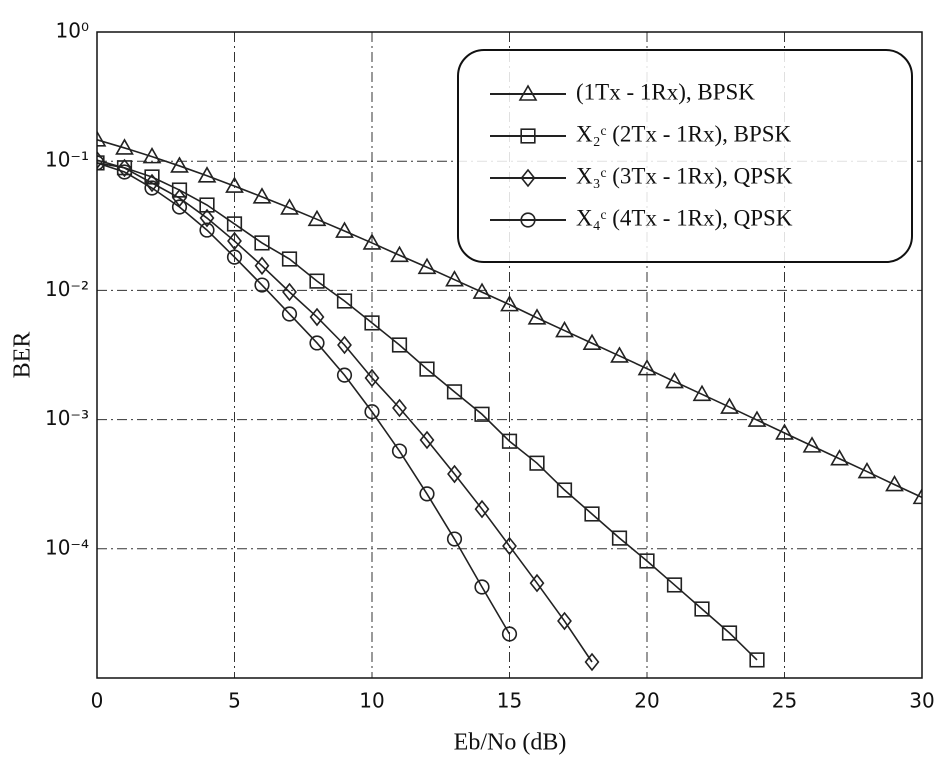 The width and height of the screenshot is (941, 760). What do you see at coordinates (684, 175) in the screenshot?
I see `legend-label: X₃ᶜ (3Tx - 1Rx), QPSK` at bounding box center [684, 175].